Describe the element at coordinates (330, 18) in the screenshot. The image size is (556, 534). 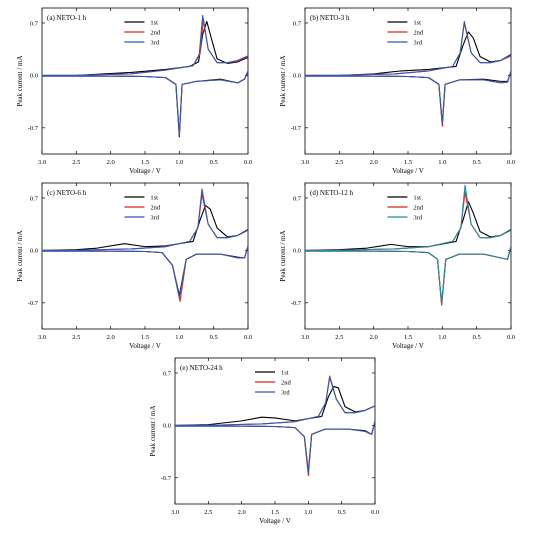
I see `panel-title: (b) NETO-3 h` at that location.